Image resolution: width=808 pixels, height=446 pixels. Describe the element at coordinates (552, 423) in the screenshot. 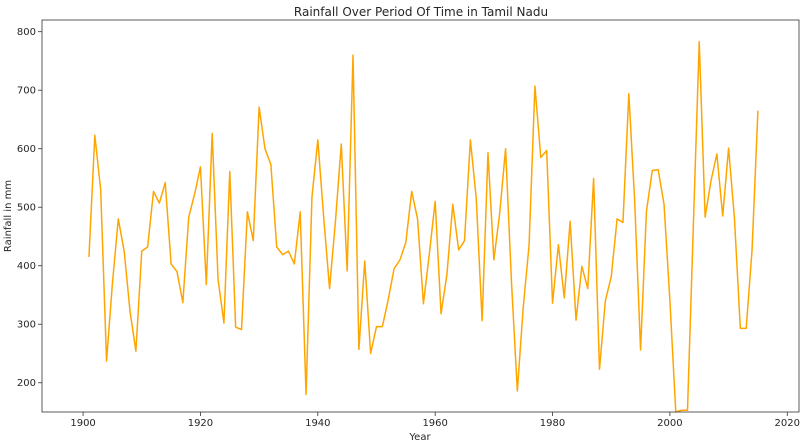

I see `x-tick-label: 1980` at that location.